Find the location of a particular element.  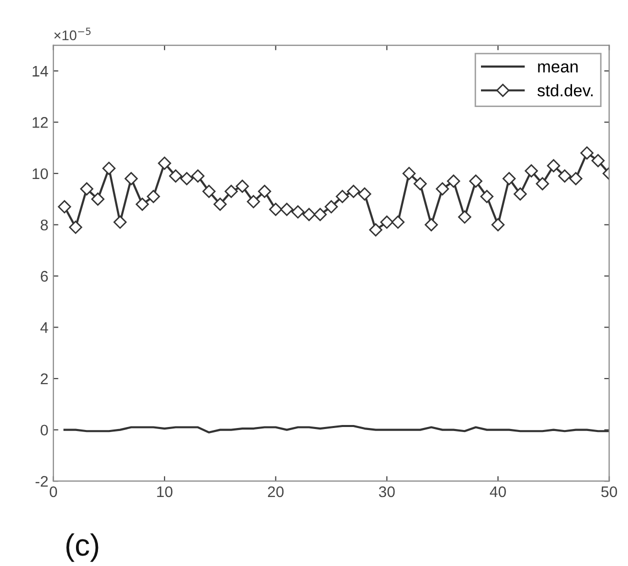

y-tick-label: 0 is located at coordinates (44, 430).